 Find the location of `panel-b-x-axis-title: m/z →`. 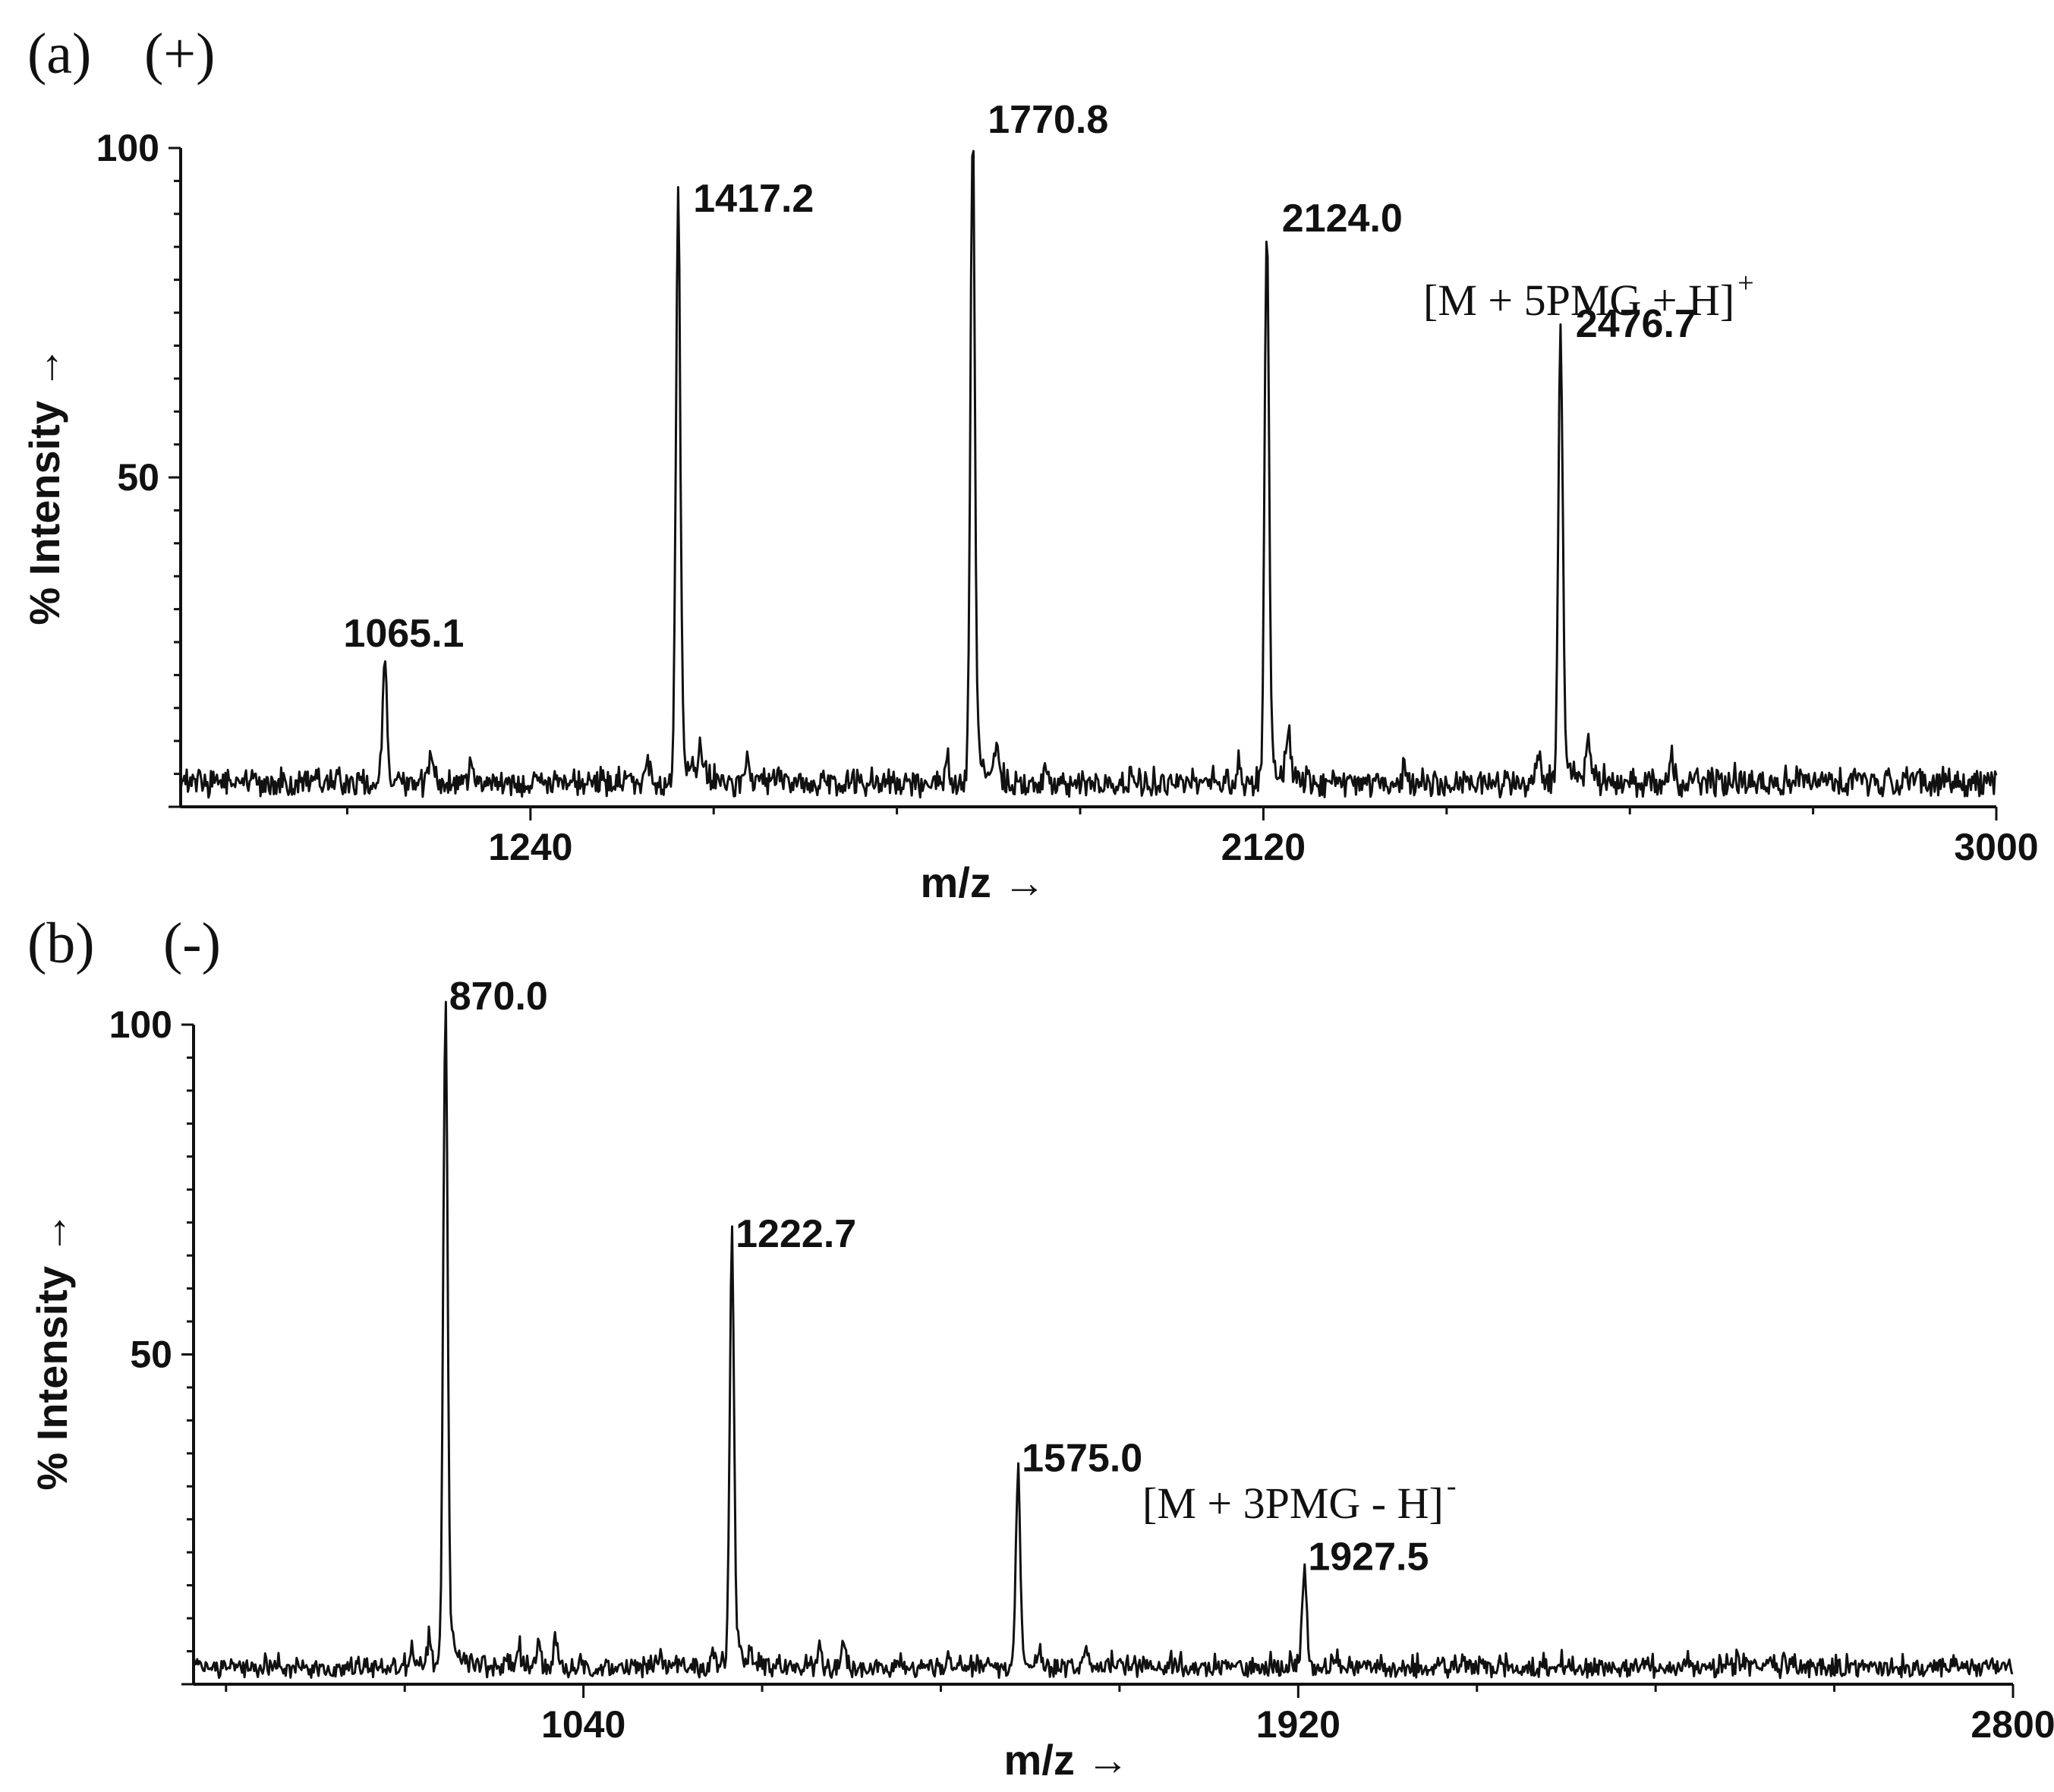

panel-b-x-axis-title: m/z → is located at coordinates (1066, 1760).